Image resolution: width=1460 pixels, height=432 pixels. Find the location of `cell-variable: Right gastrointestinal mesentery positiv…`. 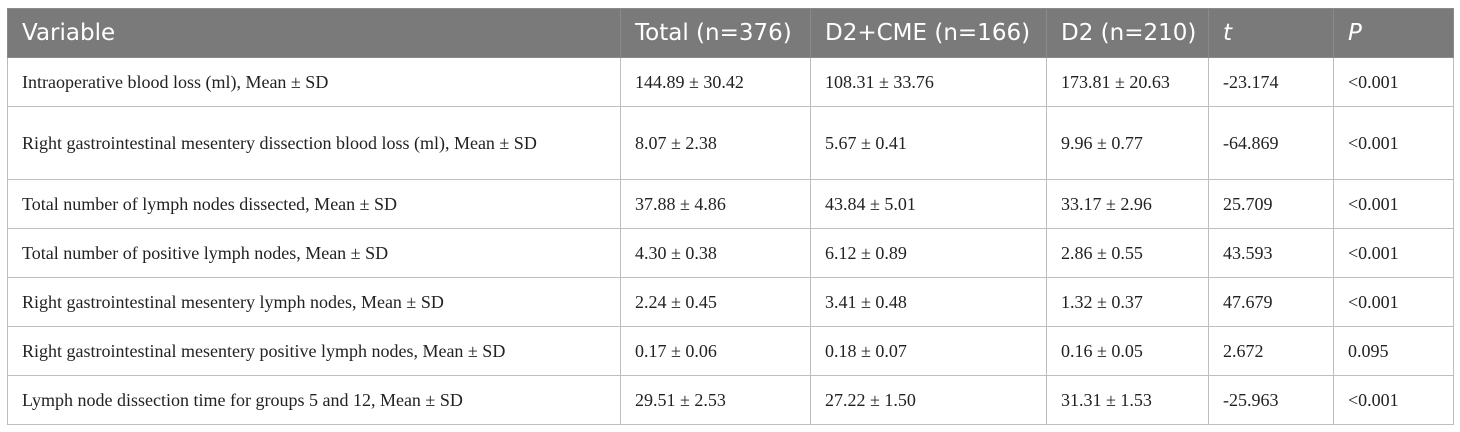

cell-variable: Right gastrointestinal mesentery positiv… is located at coordinates (314, 351).